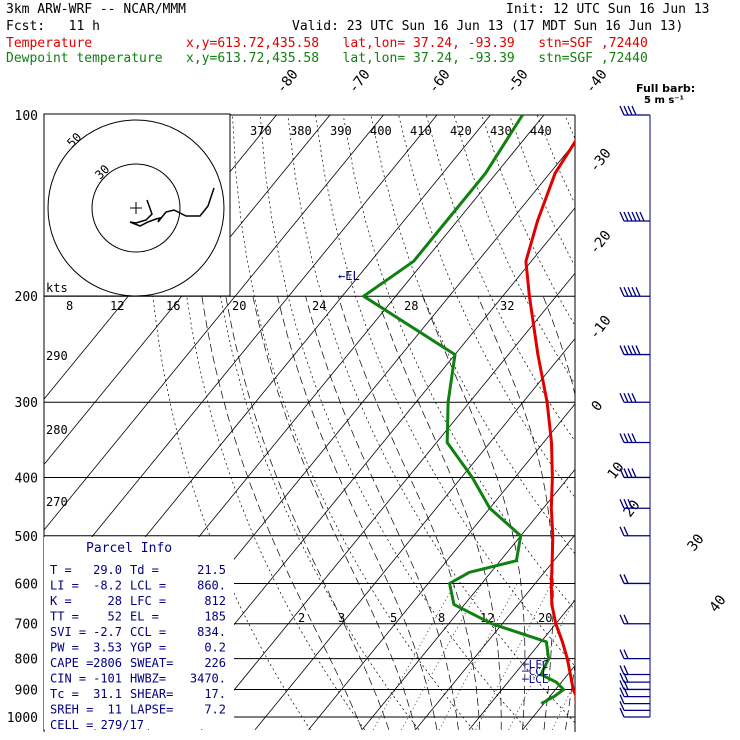 This screenshot has width=740, height=740. What do you see at coordinates (535, 679) in the screenshot?
I see `lcl-annotation: ─LCL` at bounding box center [535, 679].